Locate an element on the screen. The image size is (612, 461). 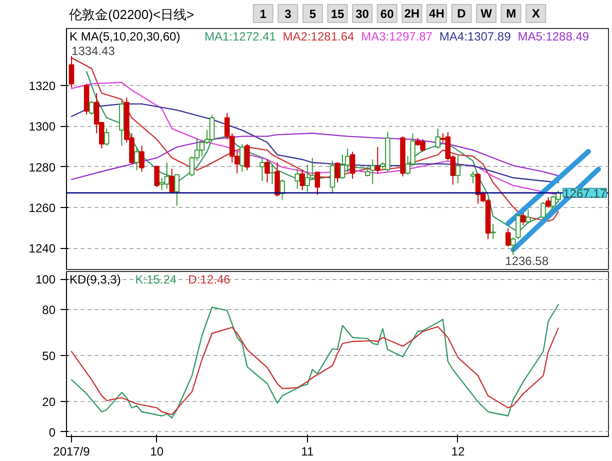
x-tick-label: 2017/9 is located at coordinates (71, 451).